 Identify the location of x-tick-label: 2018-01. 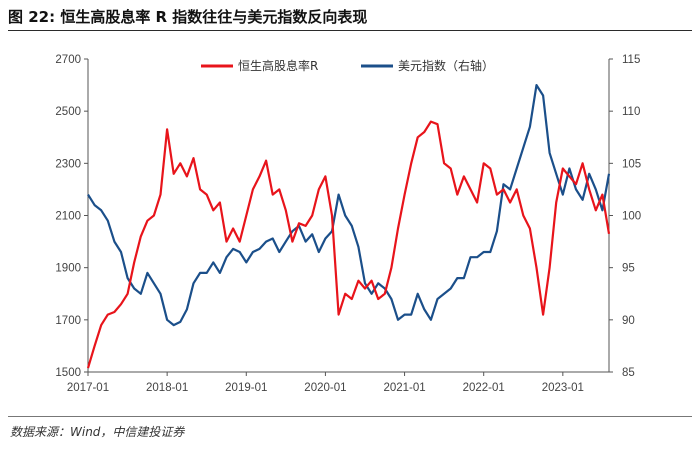
(167, 388).